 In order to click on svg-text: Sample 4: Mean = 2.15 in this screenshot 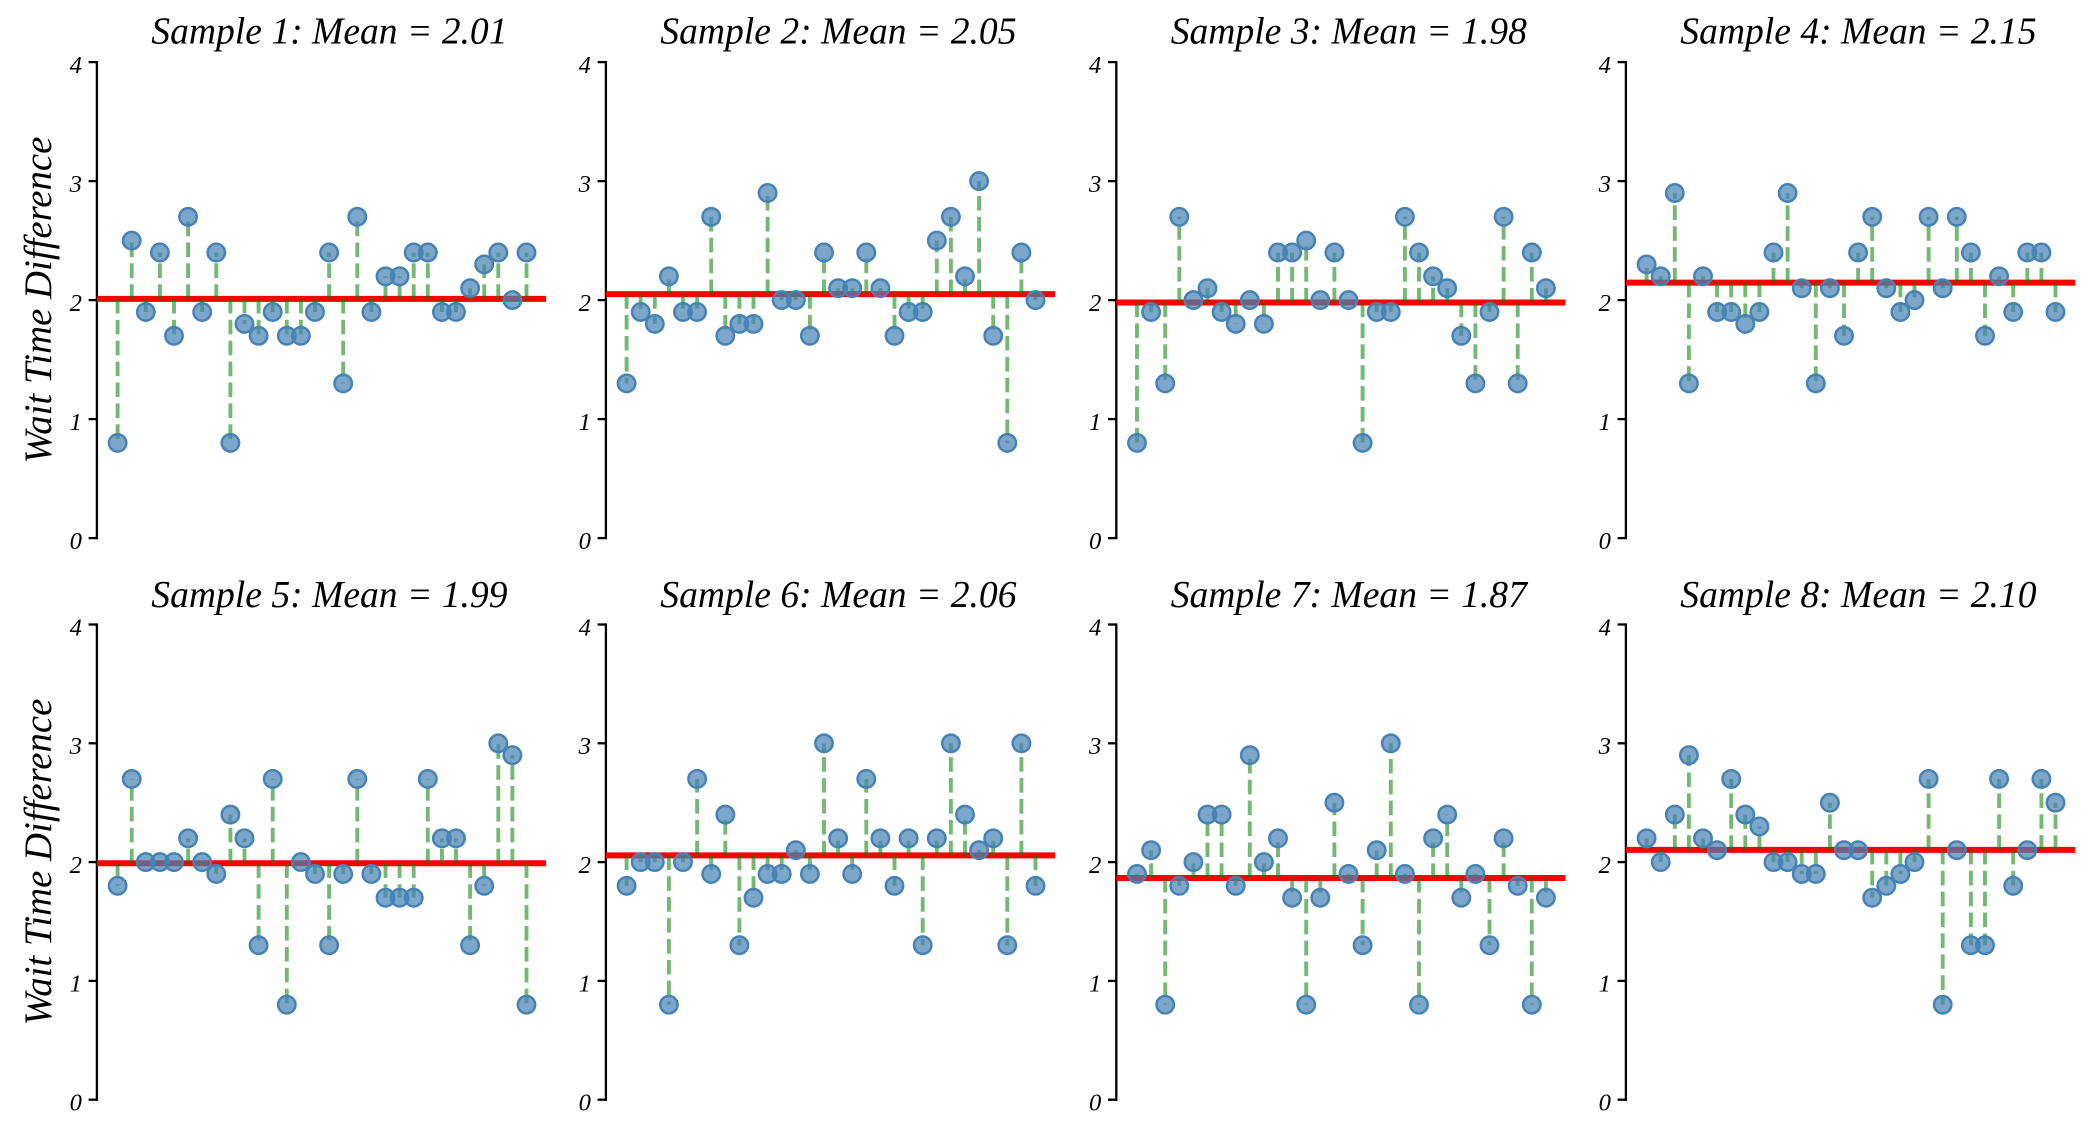, I will do `click(1858, 32)`.